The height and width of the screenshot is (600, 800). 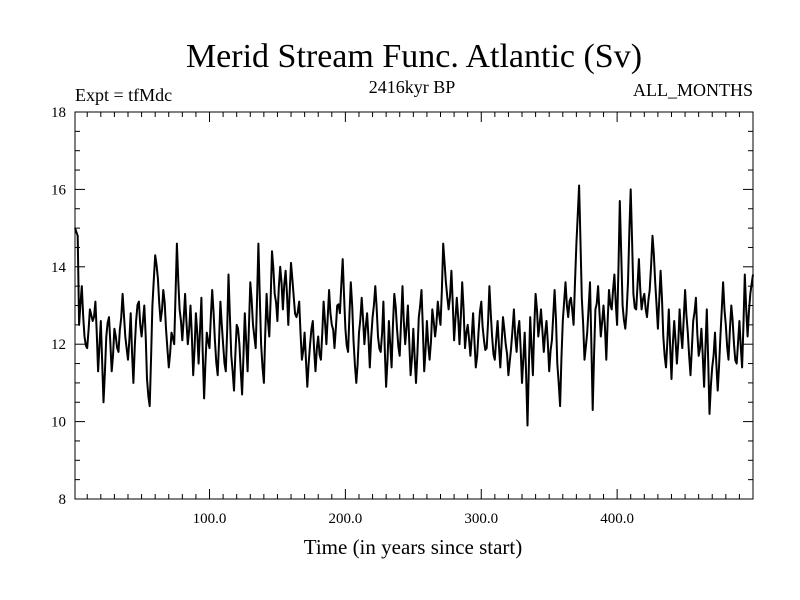 What do you see at coordinates (210, 519) in the screenshot?
I see `x-tick-label-100: 100.0` at bounding box center [210, 519].